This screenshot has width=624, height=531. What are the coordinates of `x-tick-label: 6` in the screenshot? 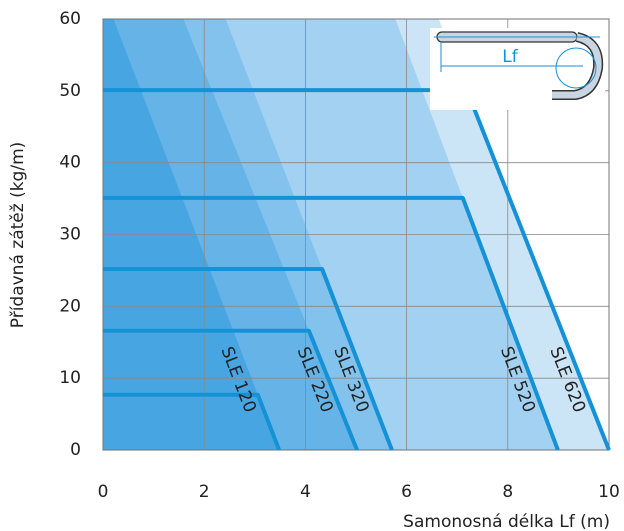 It's located at (406, 492).